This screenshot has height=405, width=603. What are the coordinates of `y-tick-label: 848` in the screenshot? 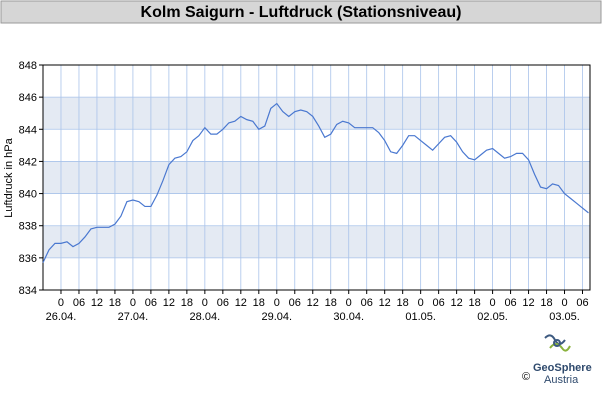 It's located at (28, 66).